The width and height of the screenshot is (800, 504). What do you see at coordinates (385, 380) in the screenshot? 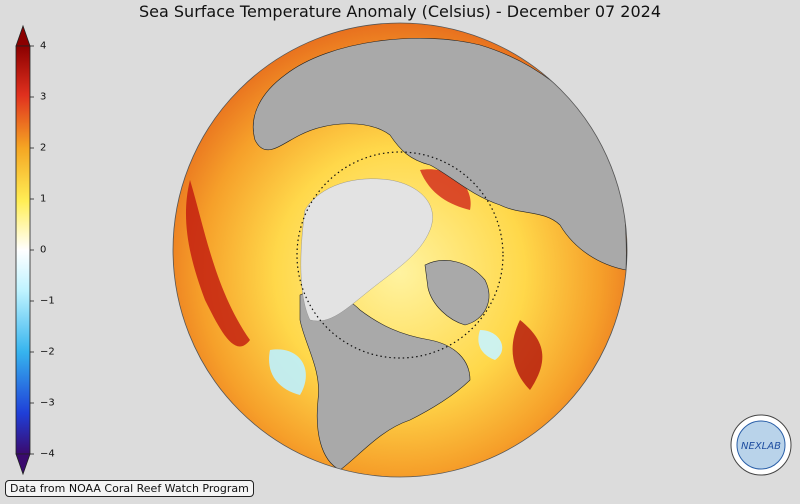
I see `land-north-america` at bounding box center [385, 380].